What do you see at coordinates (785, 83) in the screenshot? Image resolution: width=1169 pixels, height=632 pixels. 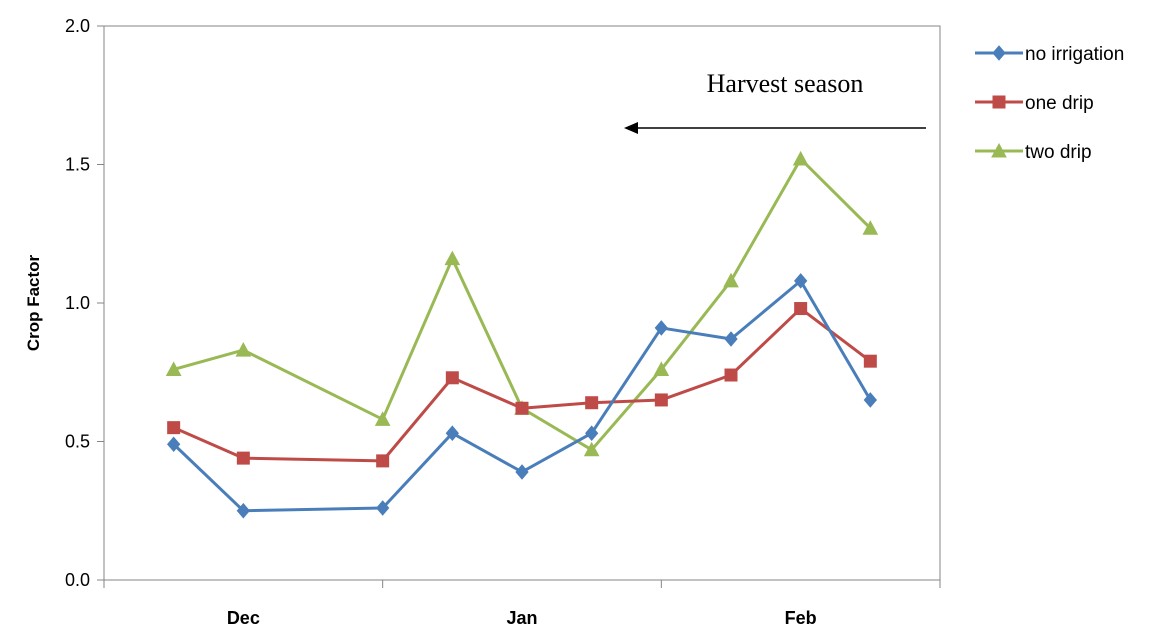 I see `annotation-text: Harvest season` at bounding box center [785, 83].